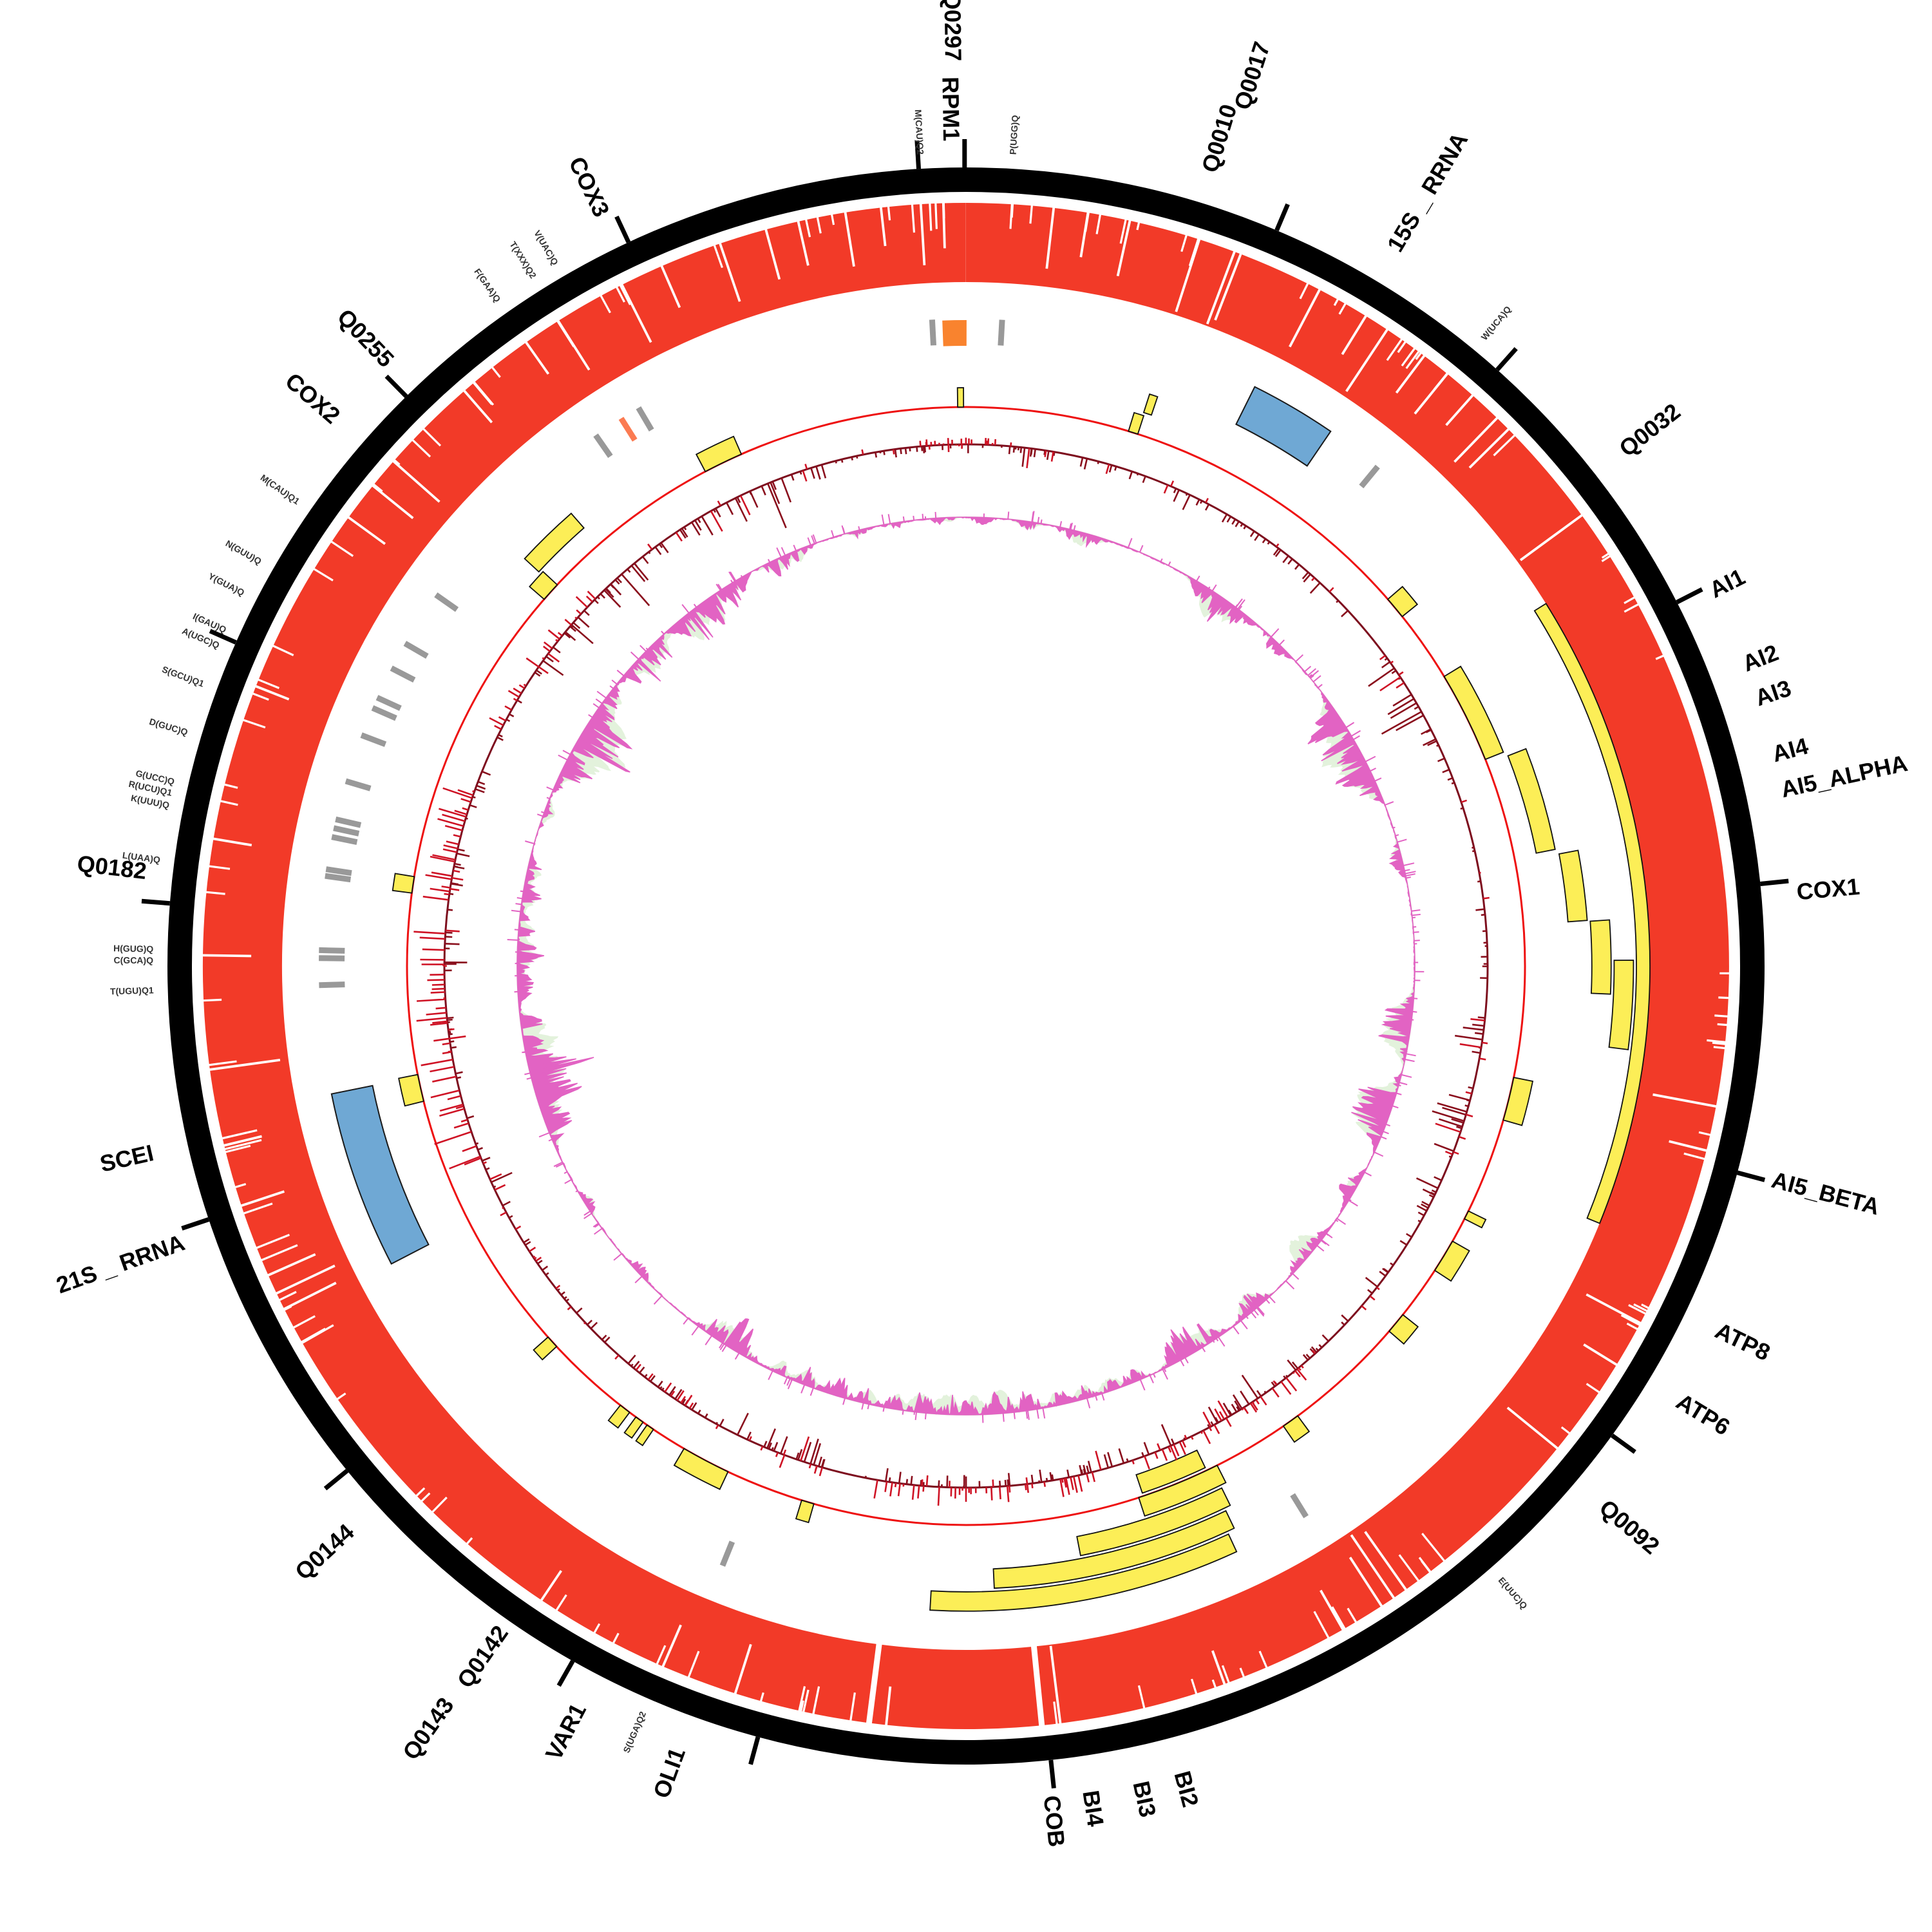  I want to click on svg-text: H(GUG)Q, so click(133, 948).